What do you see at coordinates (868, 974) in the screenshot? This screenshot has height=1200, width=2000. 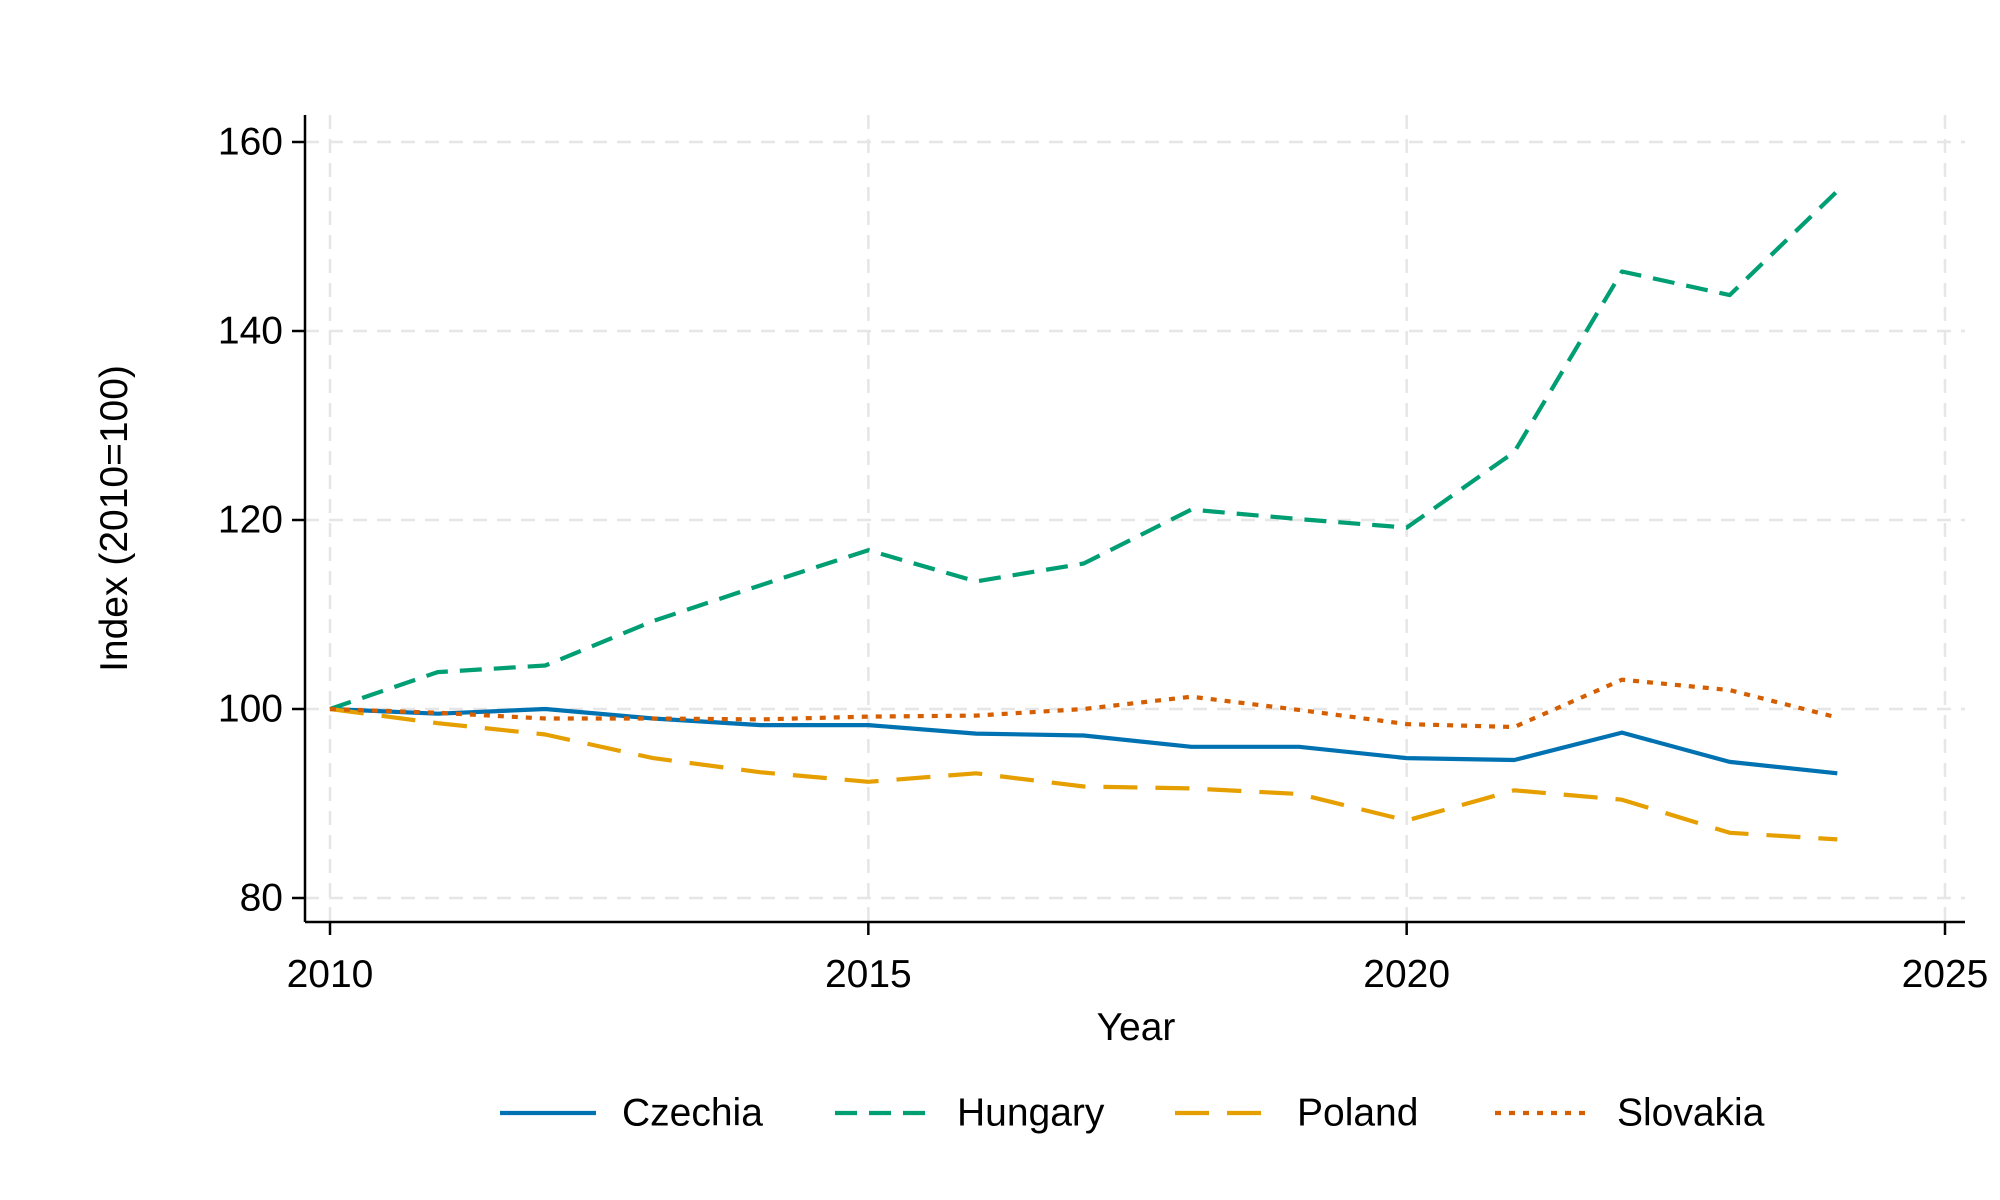 I see `x-tick-label: 2015` at bounding box center [868, 974].